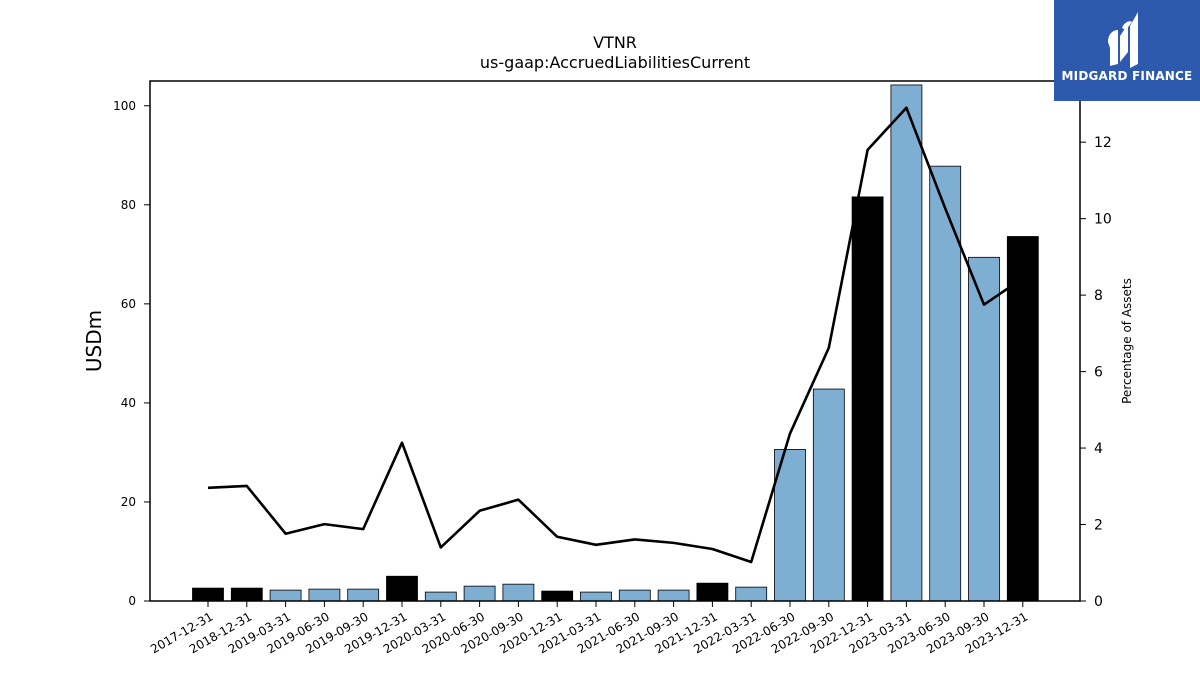 The height and width of the screenshot is (675, 1200). What do you see at coordinates (128, 403) in the screenshot?
I see `y-tick-label: 40` at bounding box center [128, 403].